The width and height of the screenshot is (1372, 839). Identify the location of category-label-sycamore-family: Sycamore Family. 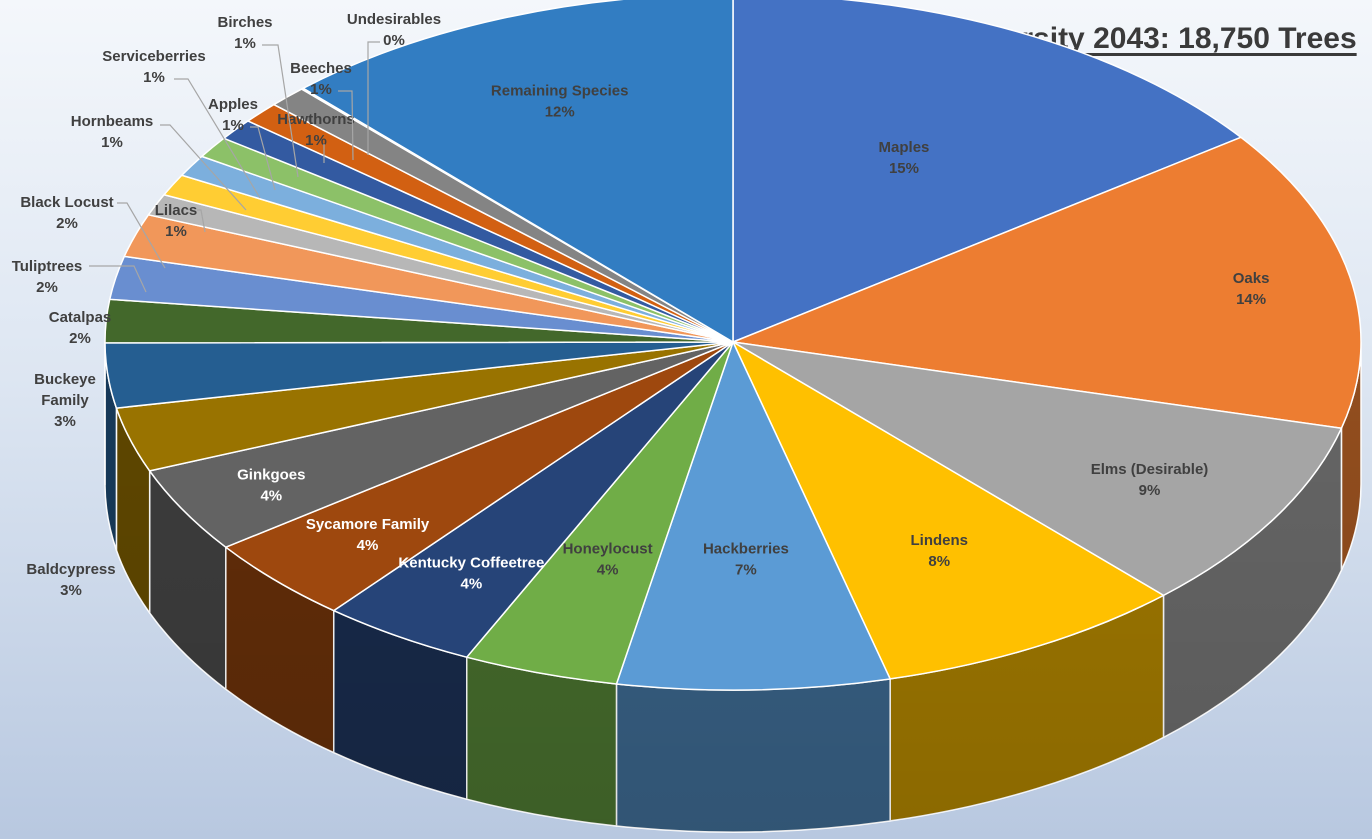
(368, 524).